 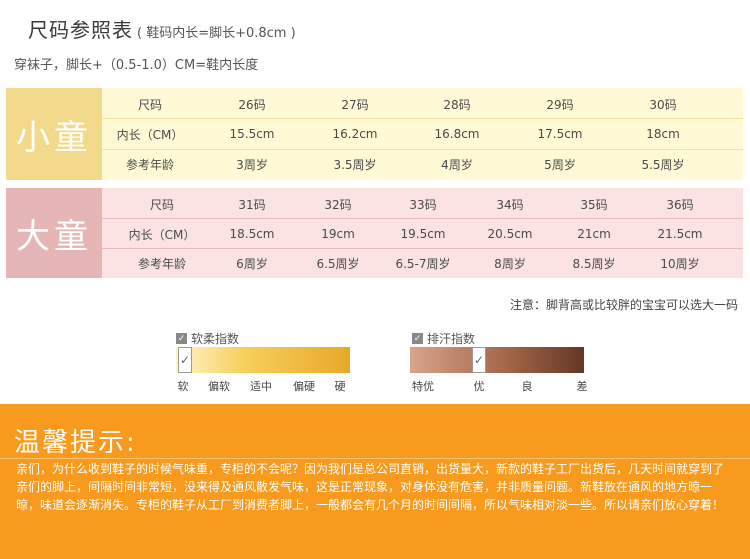 What do you see at coordinates (527, 386) in the screenshot?
I see `sweat-label: 良` at bounding box center [527, 386].